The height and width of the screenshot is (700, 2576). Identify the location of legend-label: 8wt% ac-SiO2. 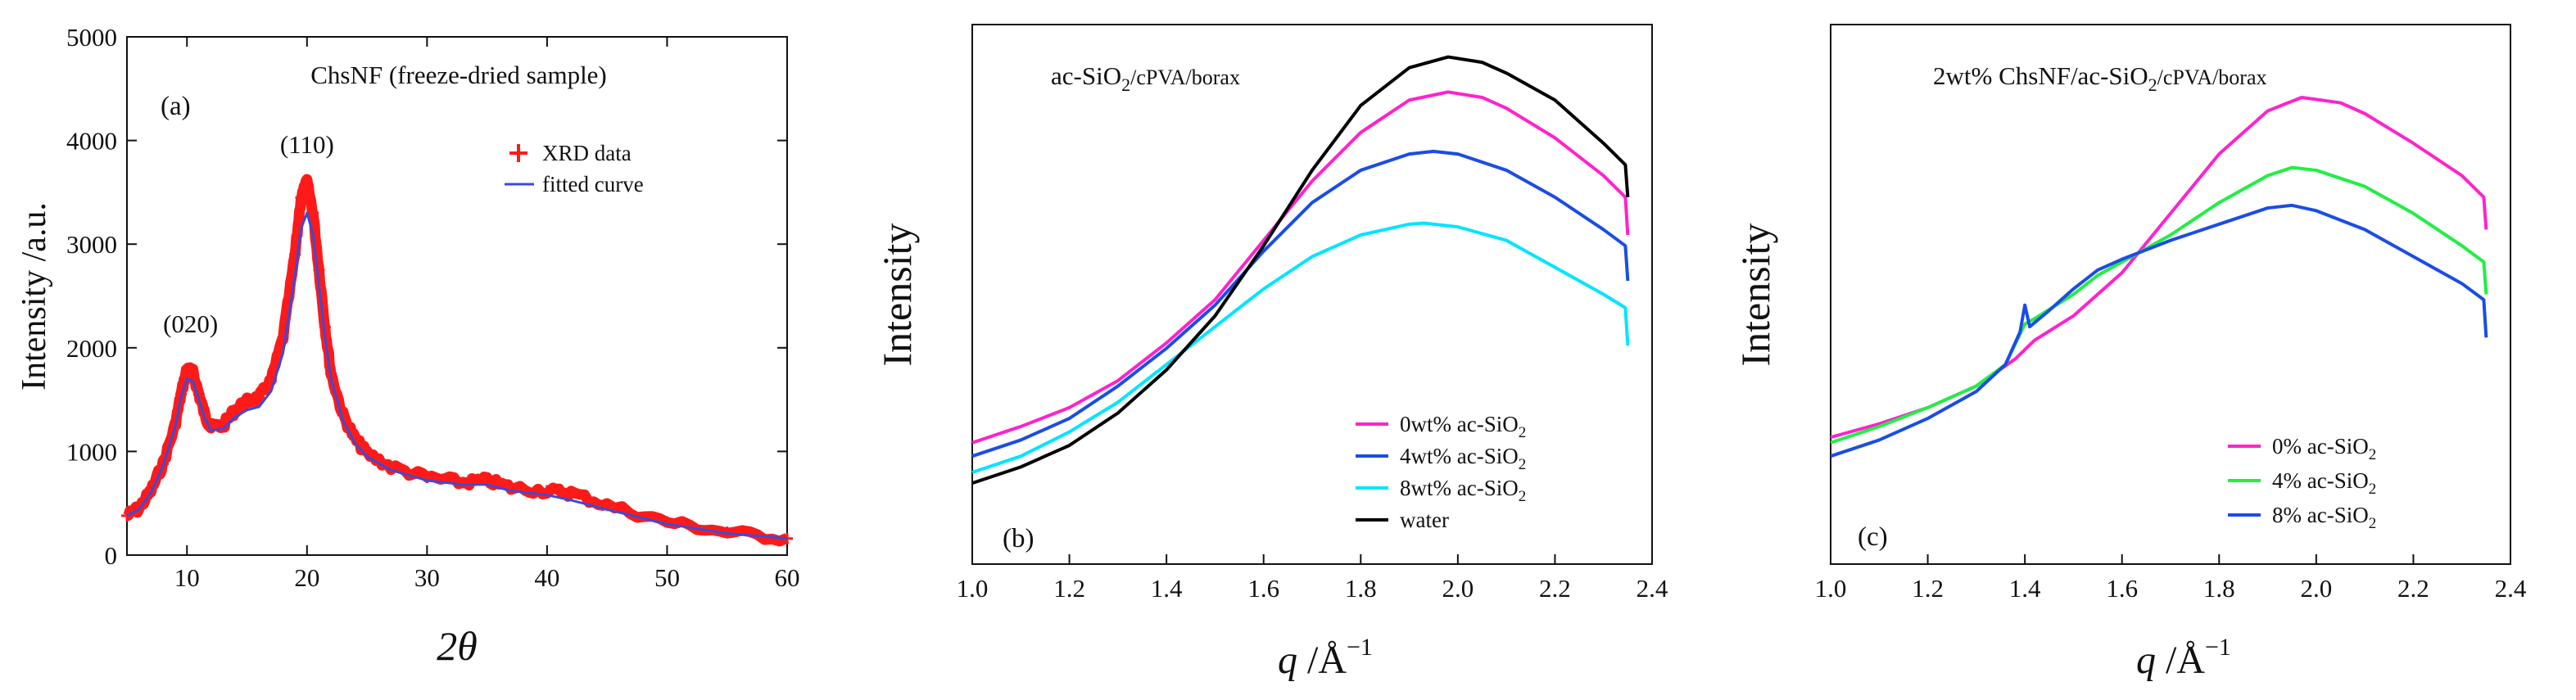
(1463, 491).